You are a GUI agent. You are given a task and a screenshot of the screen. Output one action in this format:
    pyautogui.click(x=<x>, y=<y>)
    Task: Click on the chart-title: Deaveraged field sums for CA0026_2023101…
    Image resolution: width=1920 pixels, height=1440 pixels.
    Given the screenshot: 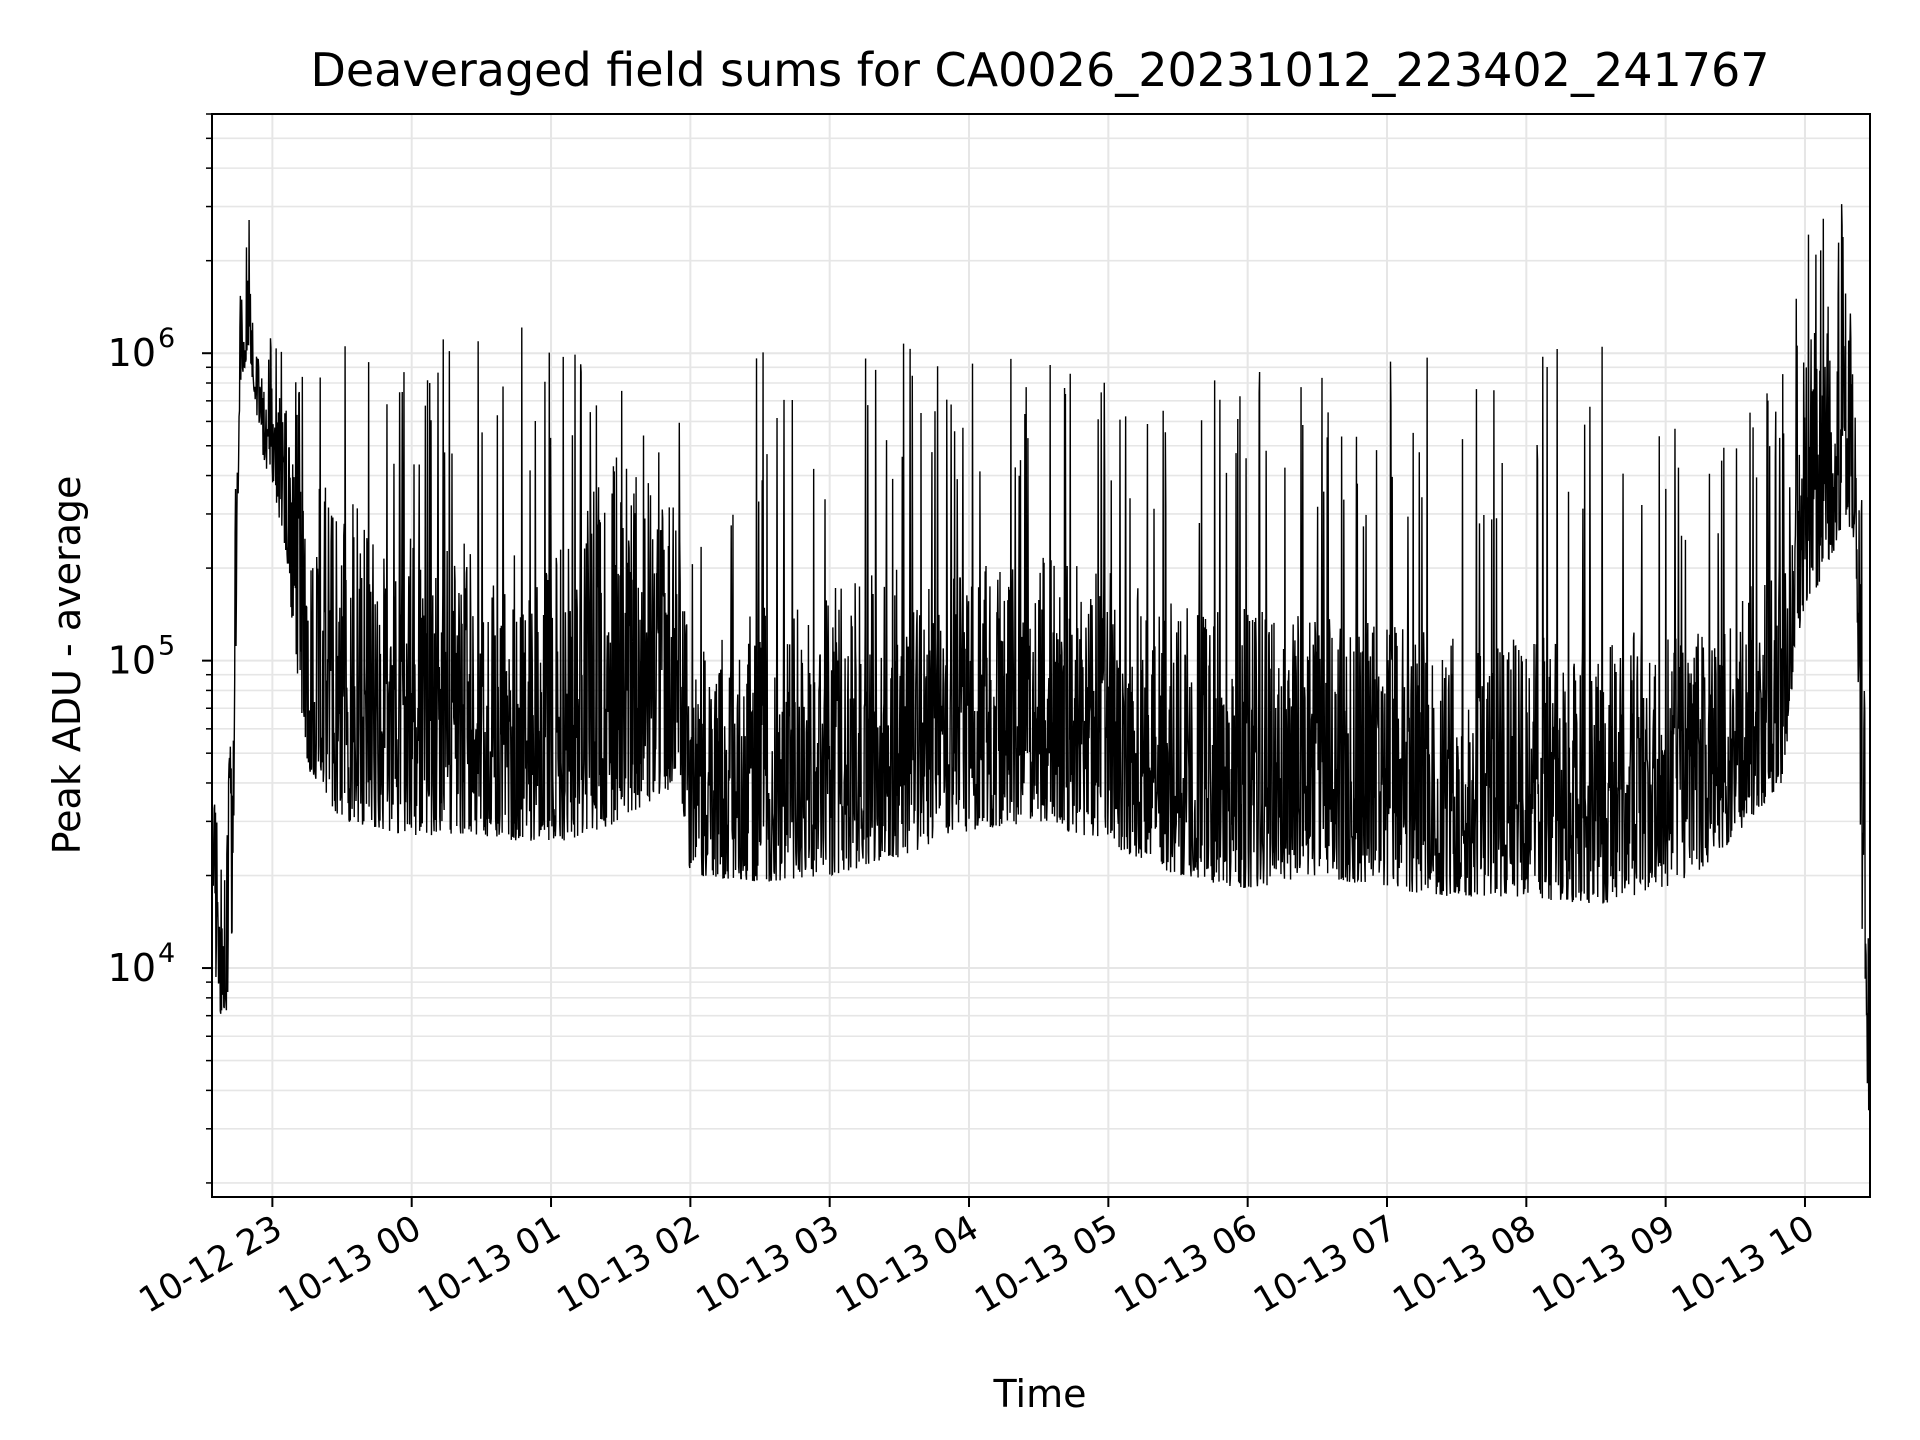 What is the action you would take?
    pyautogui.click(x=1039, y=70)
    